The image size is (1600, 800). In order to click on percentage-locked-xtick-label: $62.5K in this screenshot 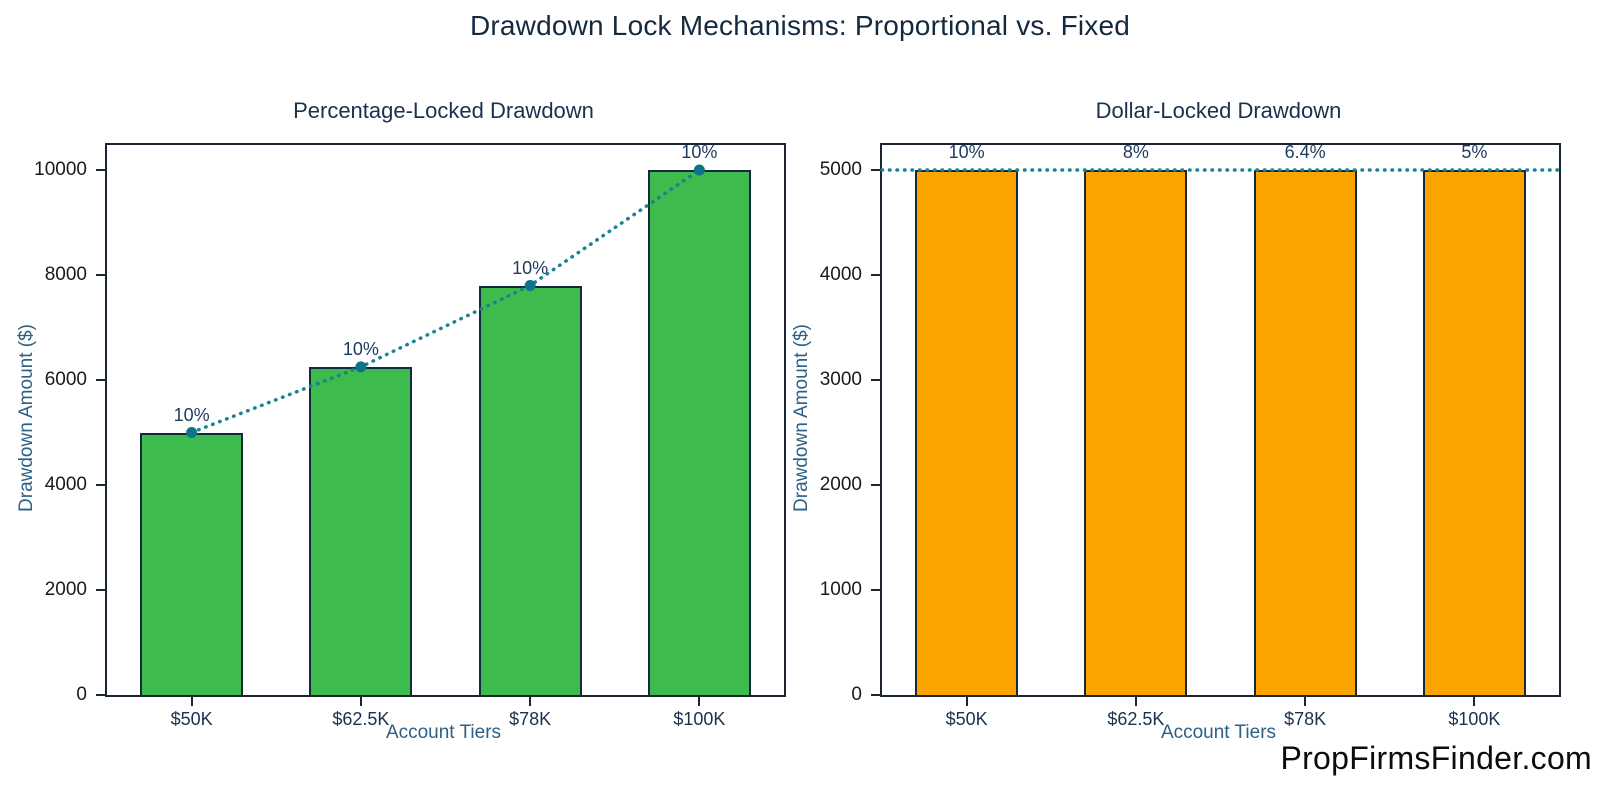, I will do `click(361, 719)`.